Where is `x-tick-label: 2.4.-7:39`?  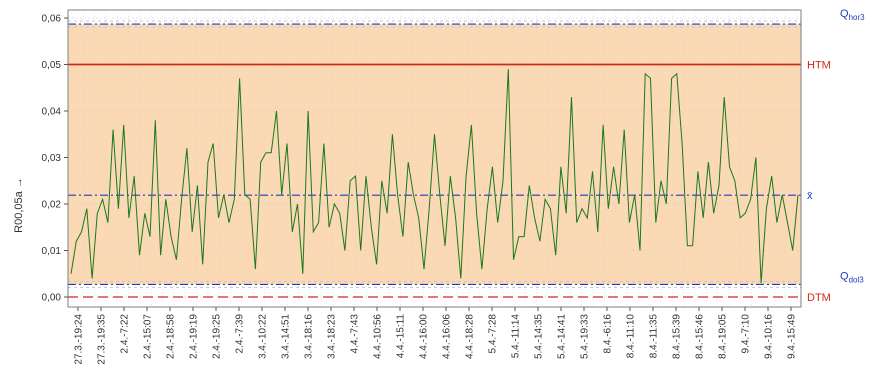
x-tick-label: 2.4.-7:39 is located at coordinates (240, 334).